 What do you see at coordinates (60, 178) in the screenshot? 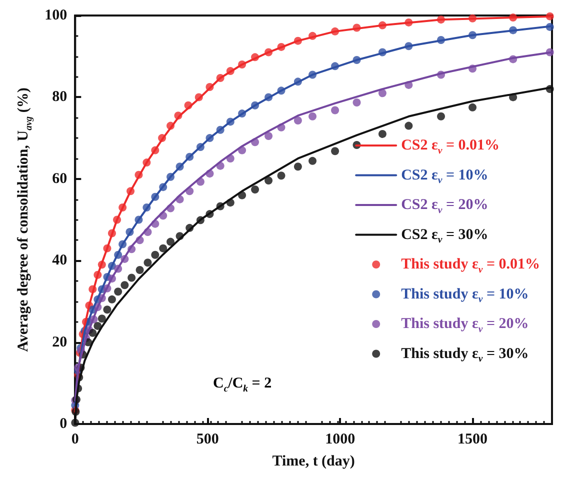
I see `y-tick-label: 60` at bounding box center [60, 178].